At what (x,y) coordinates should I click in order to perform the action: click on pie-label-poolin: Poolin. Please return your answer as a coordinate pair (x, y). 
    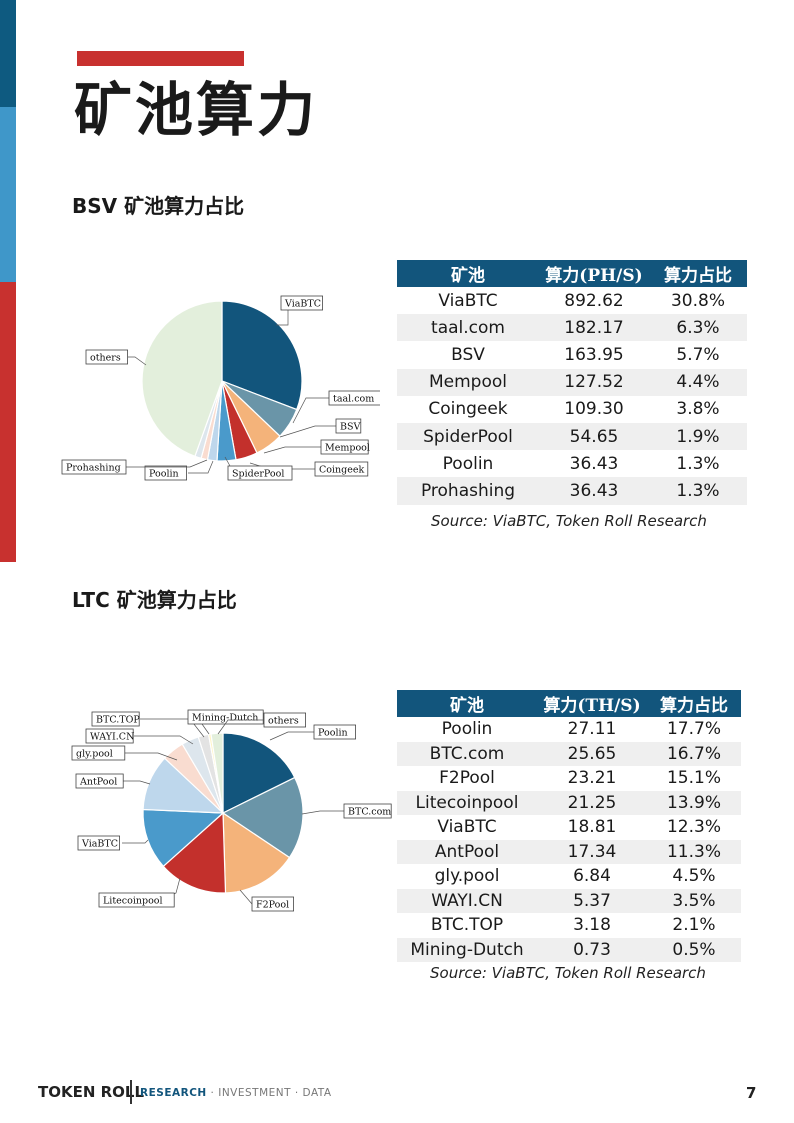
    Looking at the image, I should click on (312, 732).